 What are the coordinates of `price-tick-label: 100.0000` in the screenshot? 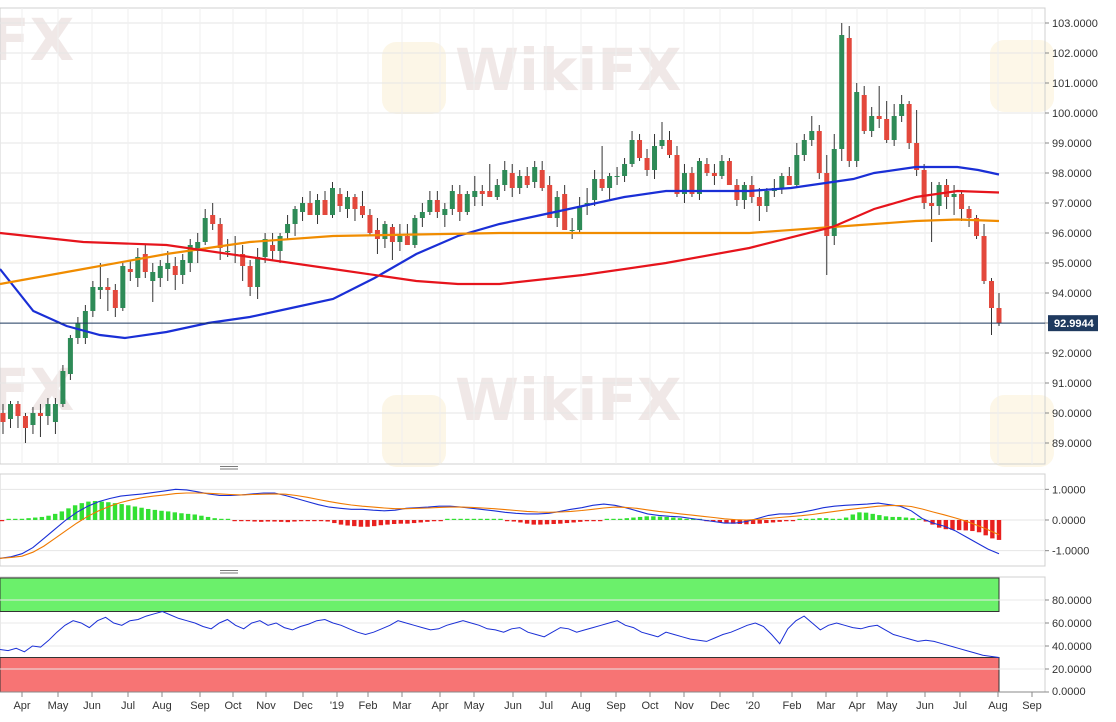 It's located at (1075, 114).